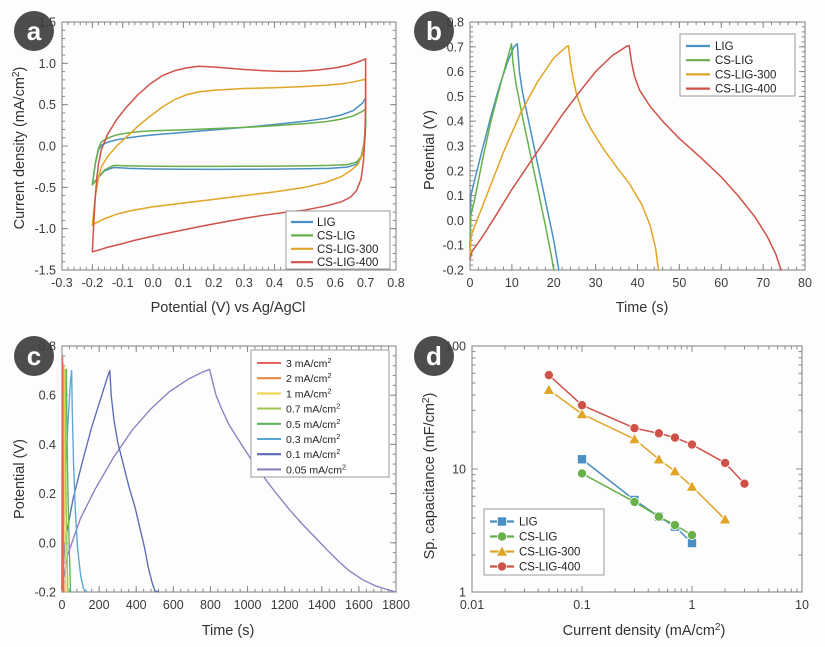 Image resolution: width=825 pixels, height=647 pixels. I want to click on panel-d-curves, so click(646, 459).